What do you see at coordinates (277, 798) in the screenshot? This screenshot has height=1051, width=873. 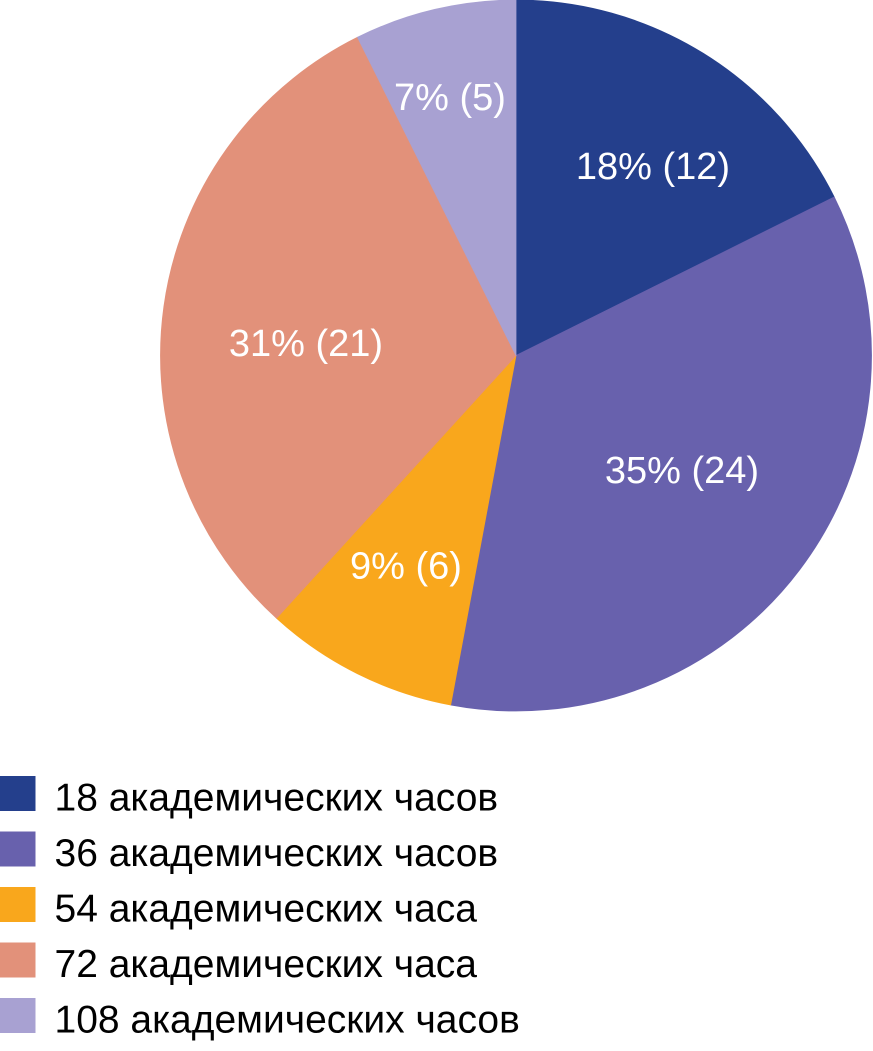 I see `svg-text: 18 академических часов` at bounding box center [277, 798].